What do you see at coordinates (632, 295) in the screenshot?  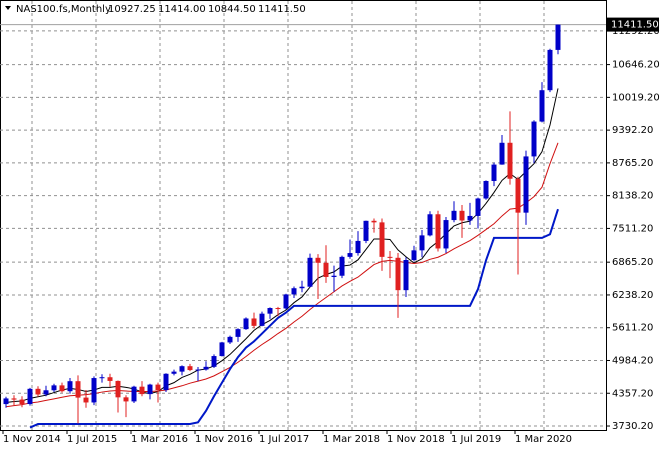 I see `y-tick-label: 6238.20` at bounding box center [632, 295].